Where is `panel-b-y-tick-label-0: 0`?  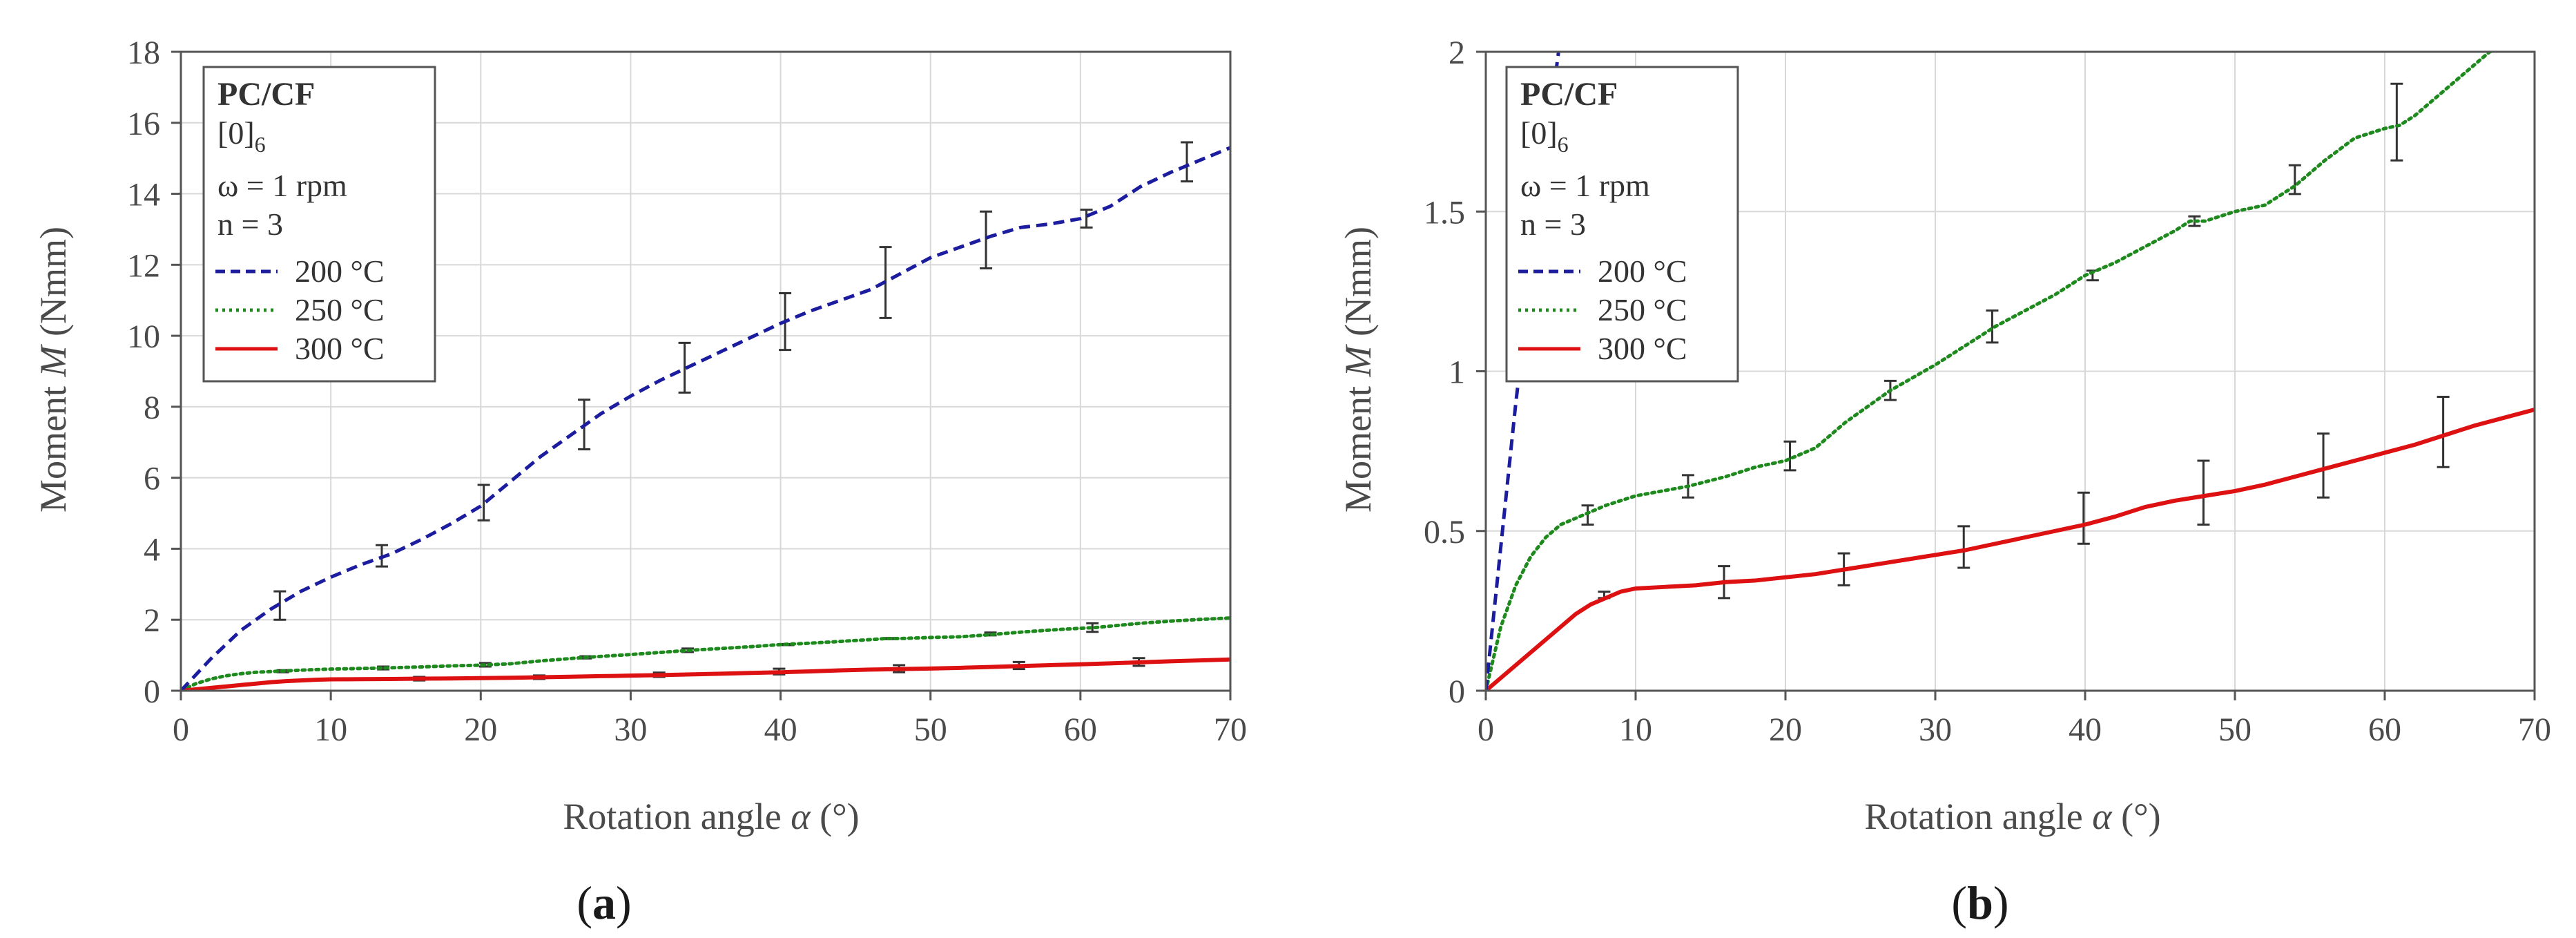
panel-b-y-tick-label-0: 0 is located at coordinates (1457, 691).